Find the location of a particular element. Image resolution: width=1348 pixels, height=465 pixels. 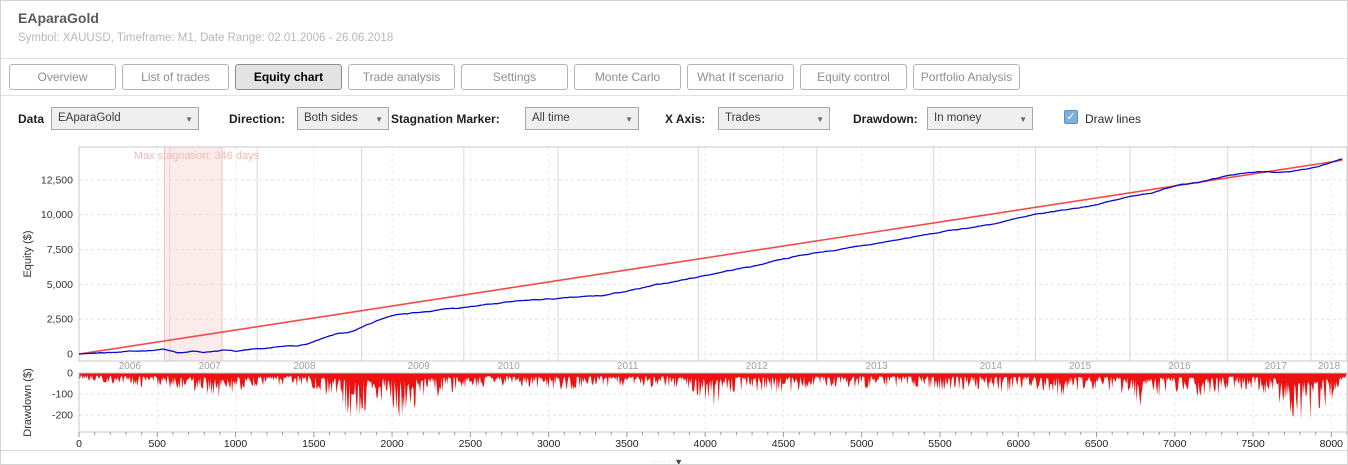

drawdown-select: In money ▼ is located at coordinates (980, 118).